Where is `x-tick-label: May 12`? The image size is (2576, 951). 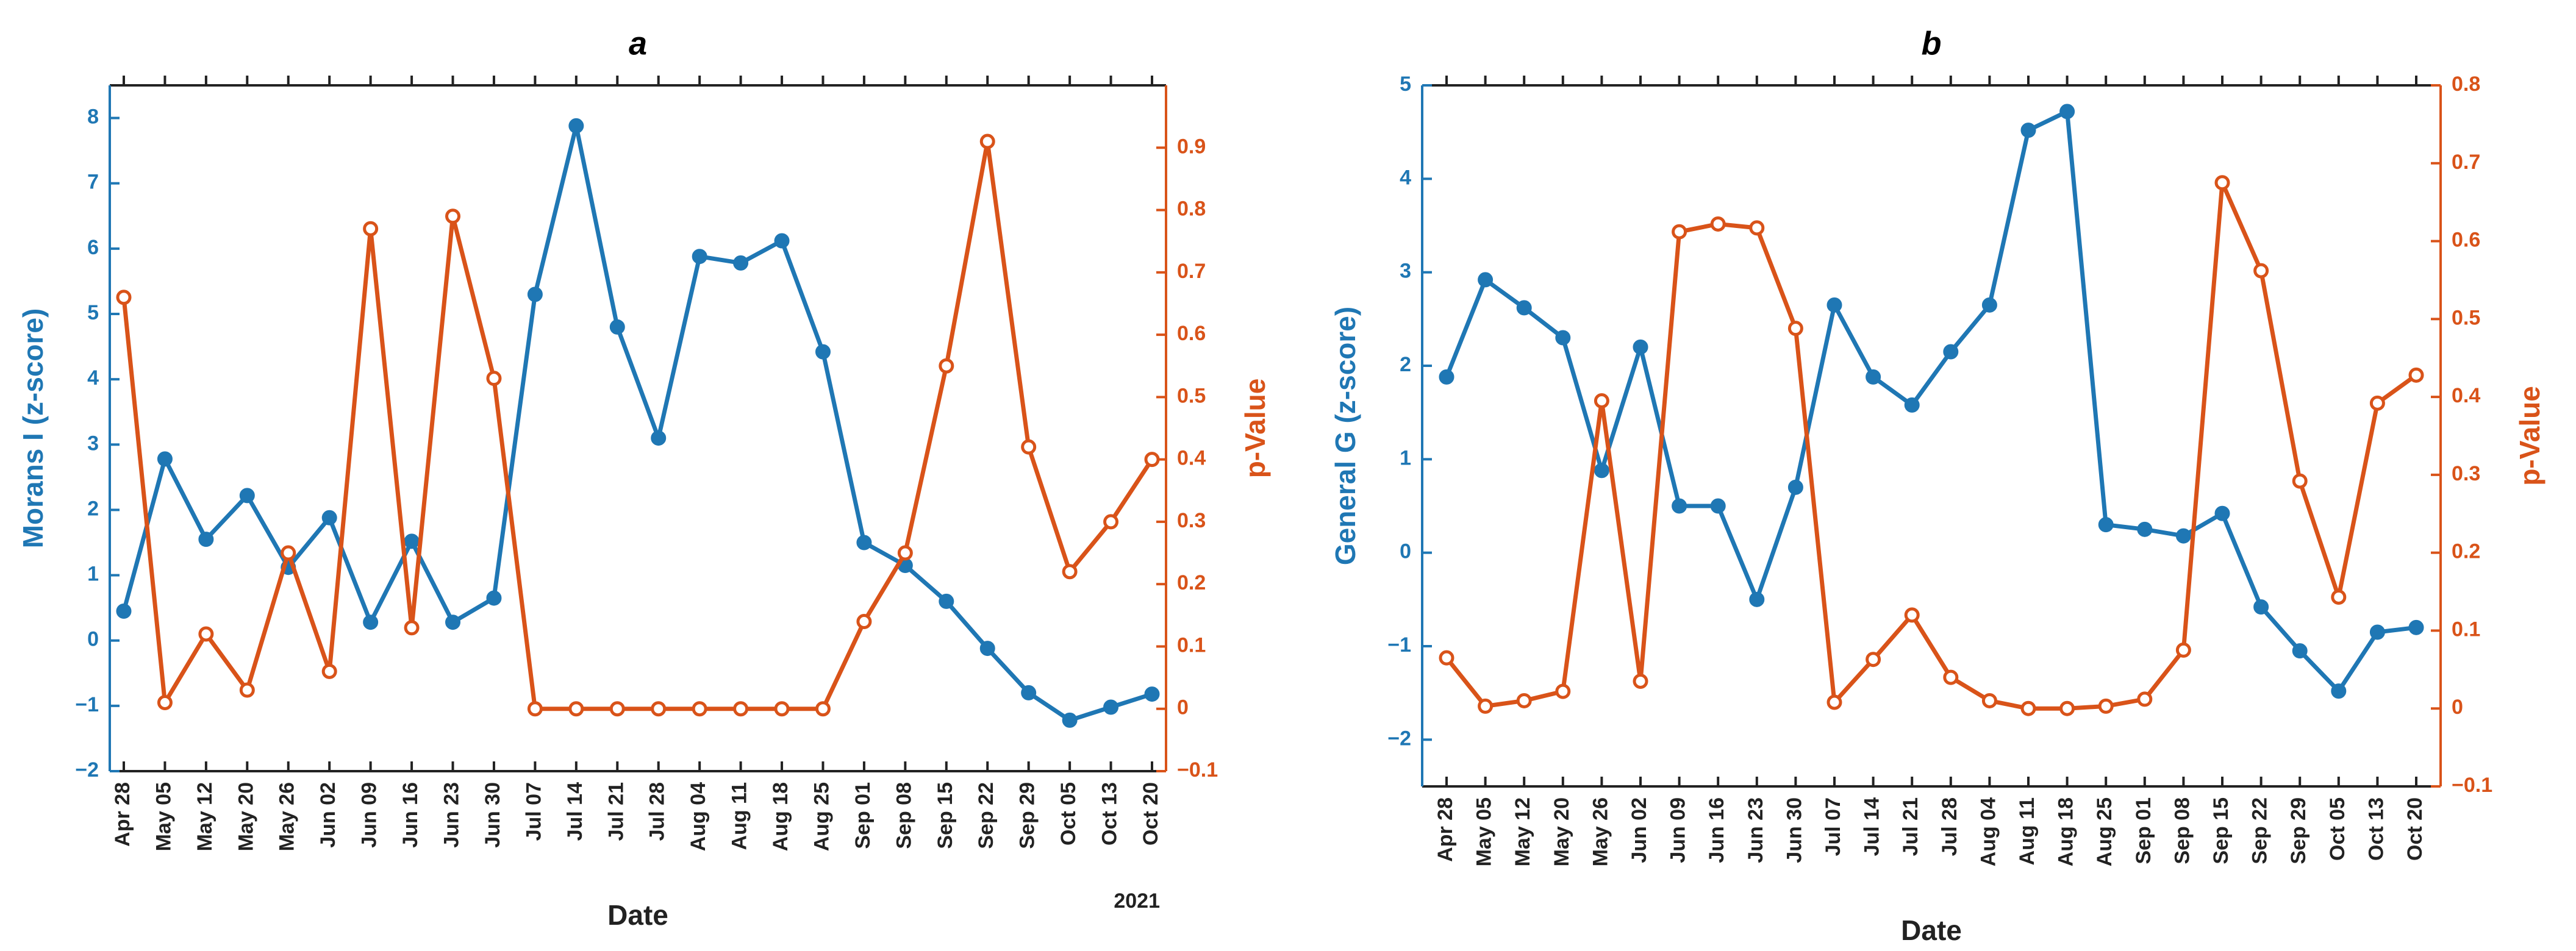 x-tick-label: May 12 is located at coordinates (1523, 832).